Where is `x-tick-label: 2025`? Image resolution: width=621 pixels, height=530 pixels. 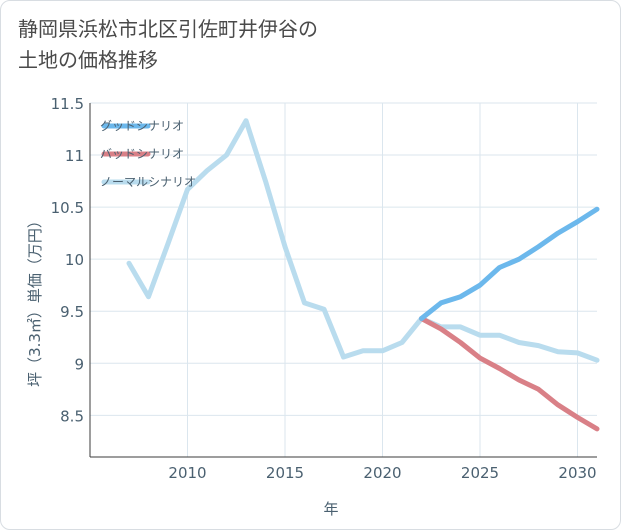 x-tick-label: 2025 is located at coordinates (480, 473).